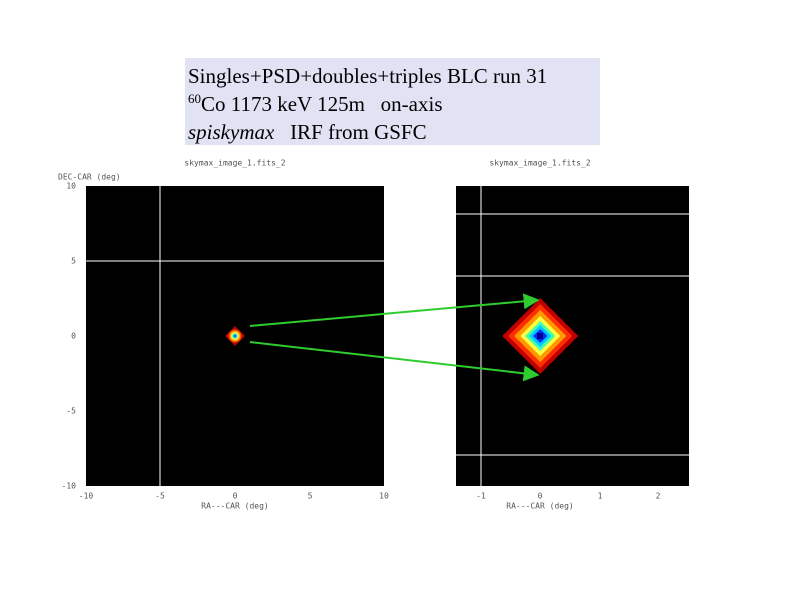  What do you see at coordinates (71, 186) in the screenshot?
I see `y-tick-label: 10` at bounding box center [71, 186].